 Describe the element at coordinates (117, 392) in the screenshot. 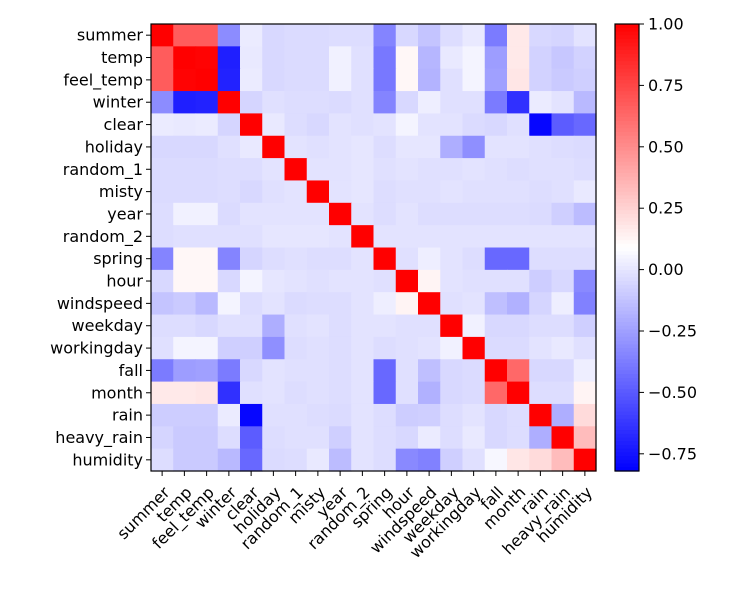

I see `y-tick-label: month` at that location.